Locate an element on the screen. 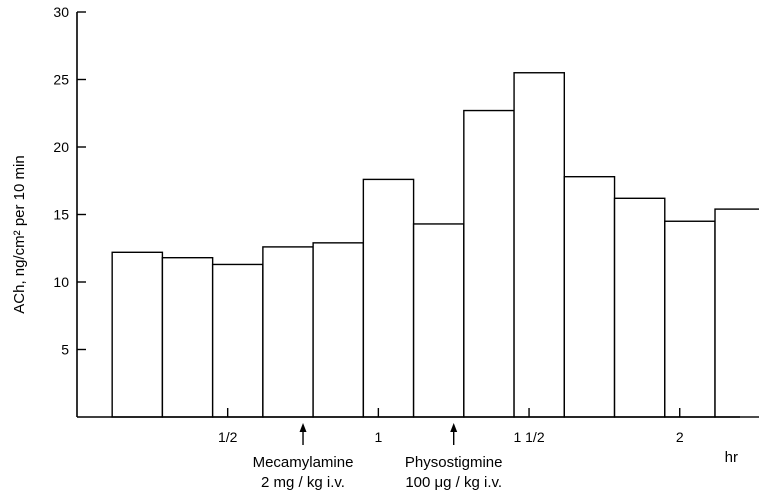 This screenshot has height=499, width=759. y-tick-label-5: 5 is located at coordinates (65, 350).